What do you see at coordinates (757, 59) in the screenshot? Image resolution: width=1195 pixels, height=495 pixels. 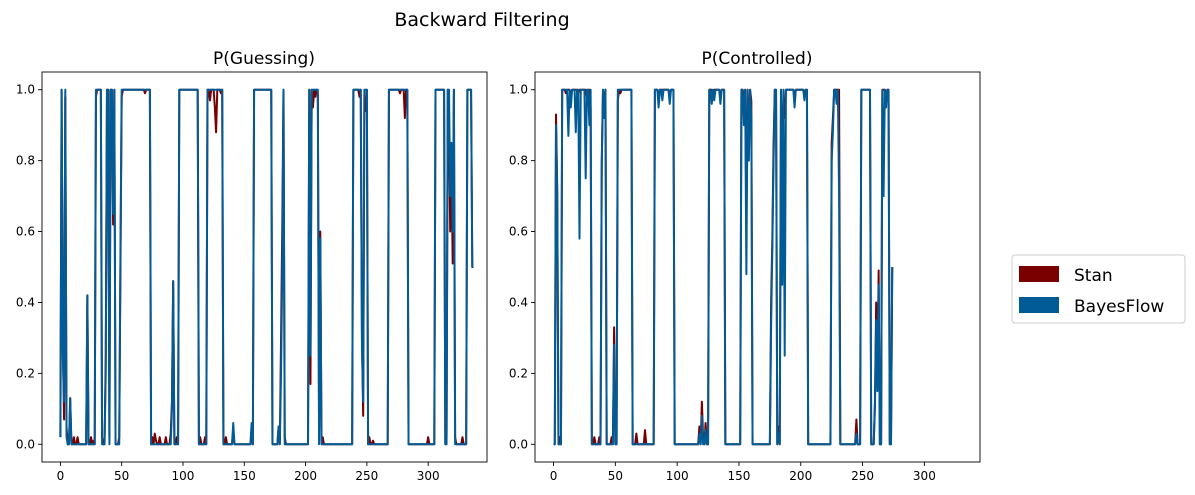 I see `panel-title: P(Controlled)` at bounding box center [757, 59].